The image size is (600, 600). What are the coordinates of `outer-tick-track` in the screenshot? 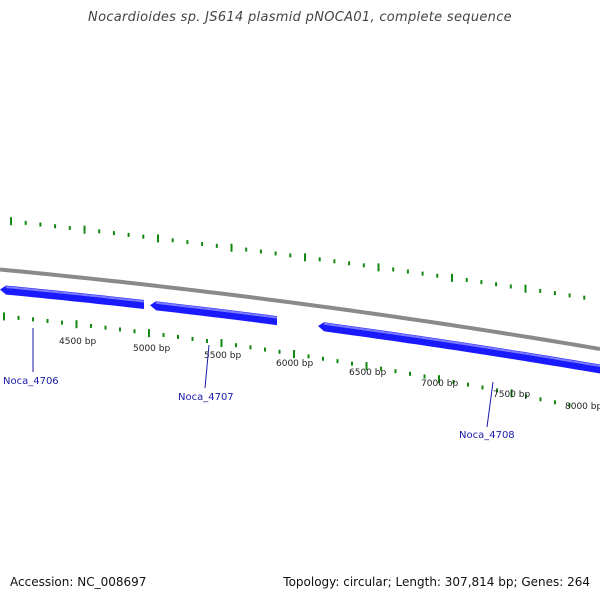 It's located at (298, 258).